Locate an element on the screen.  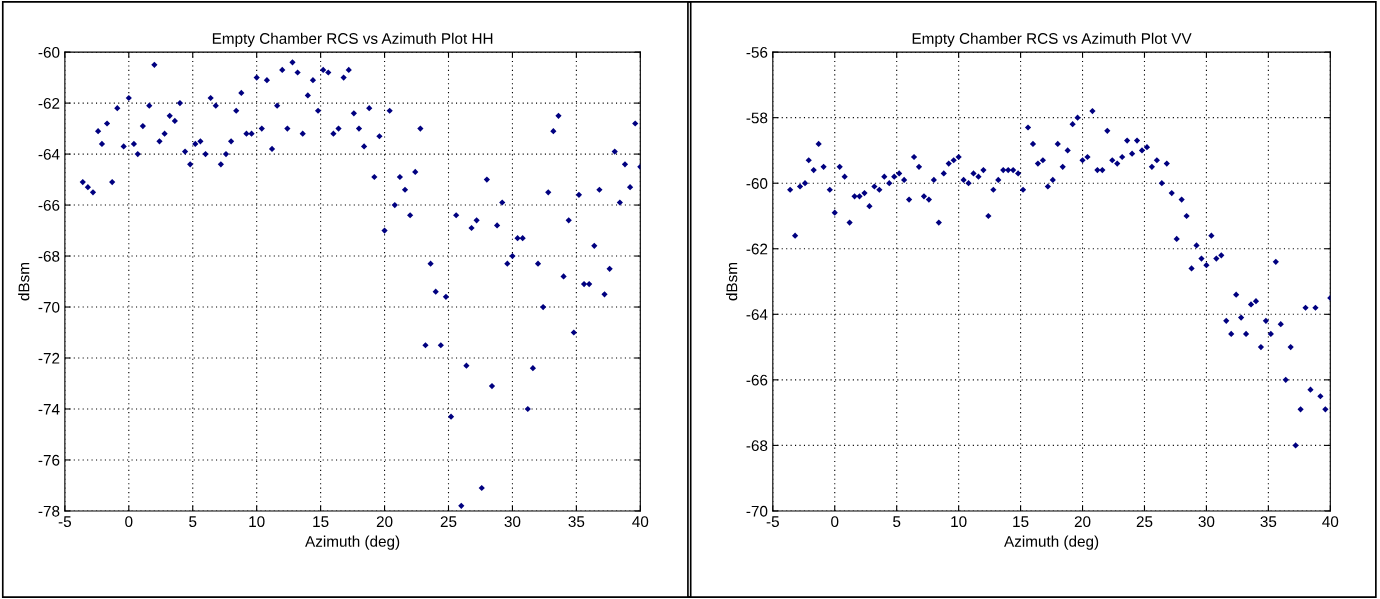
y-tick-label: -76 is located at coordinates (49, 460).